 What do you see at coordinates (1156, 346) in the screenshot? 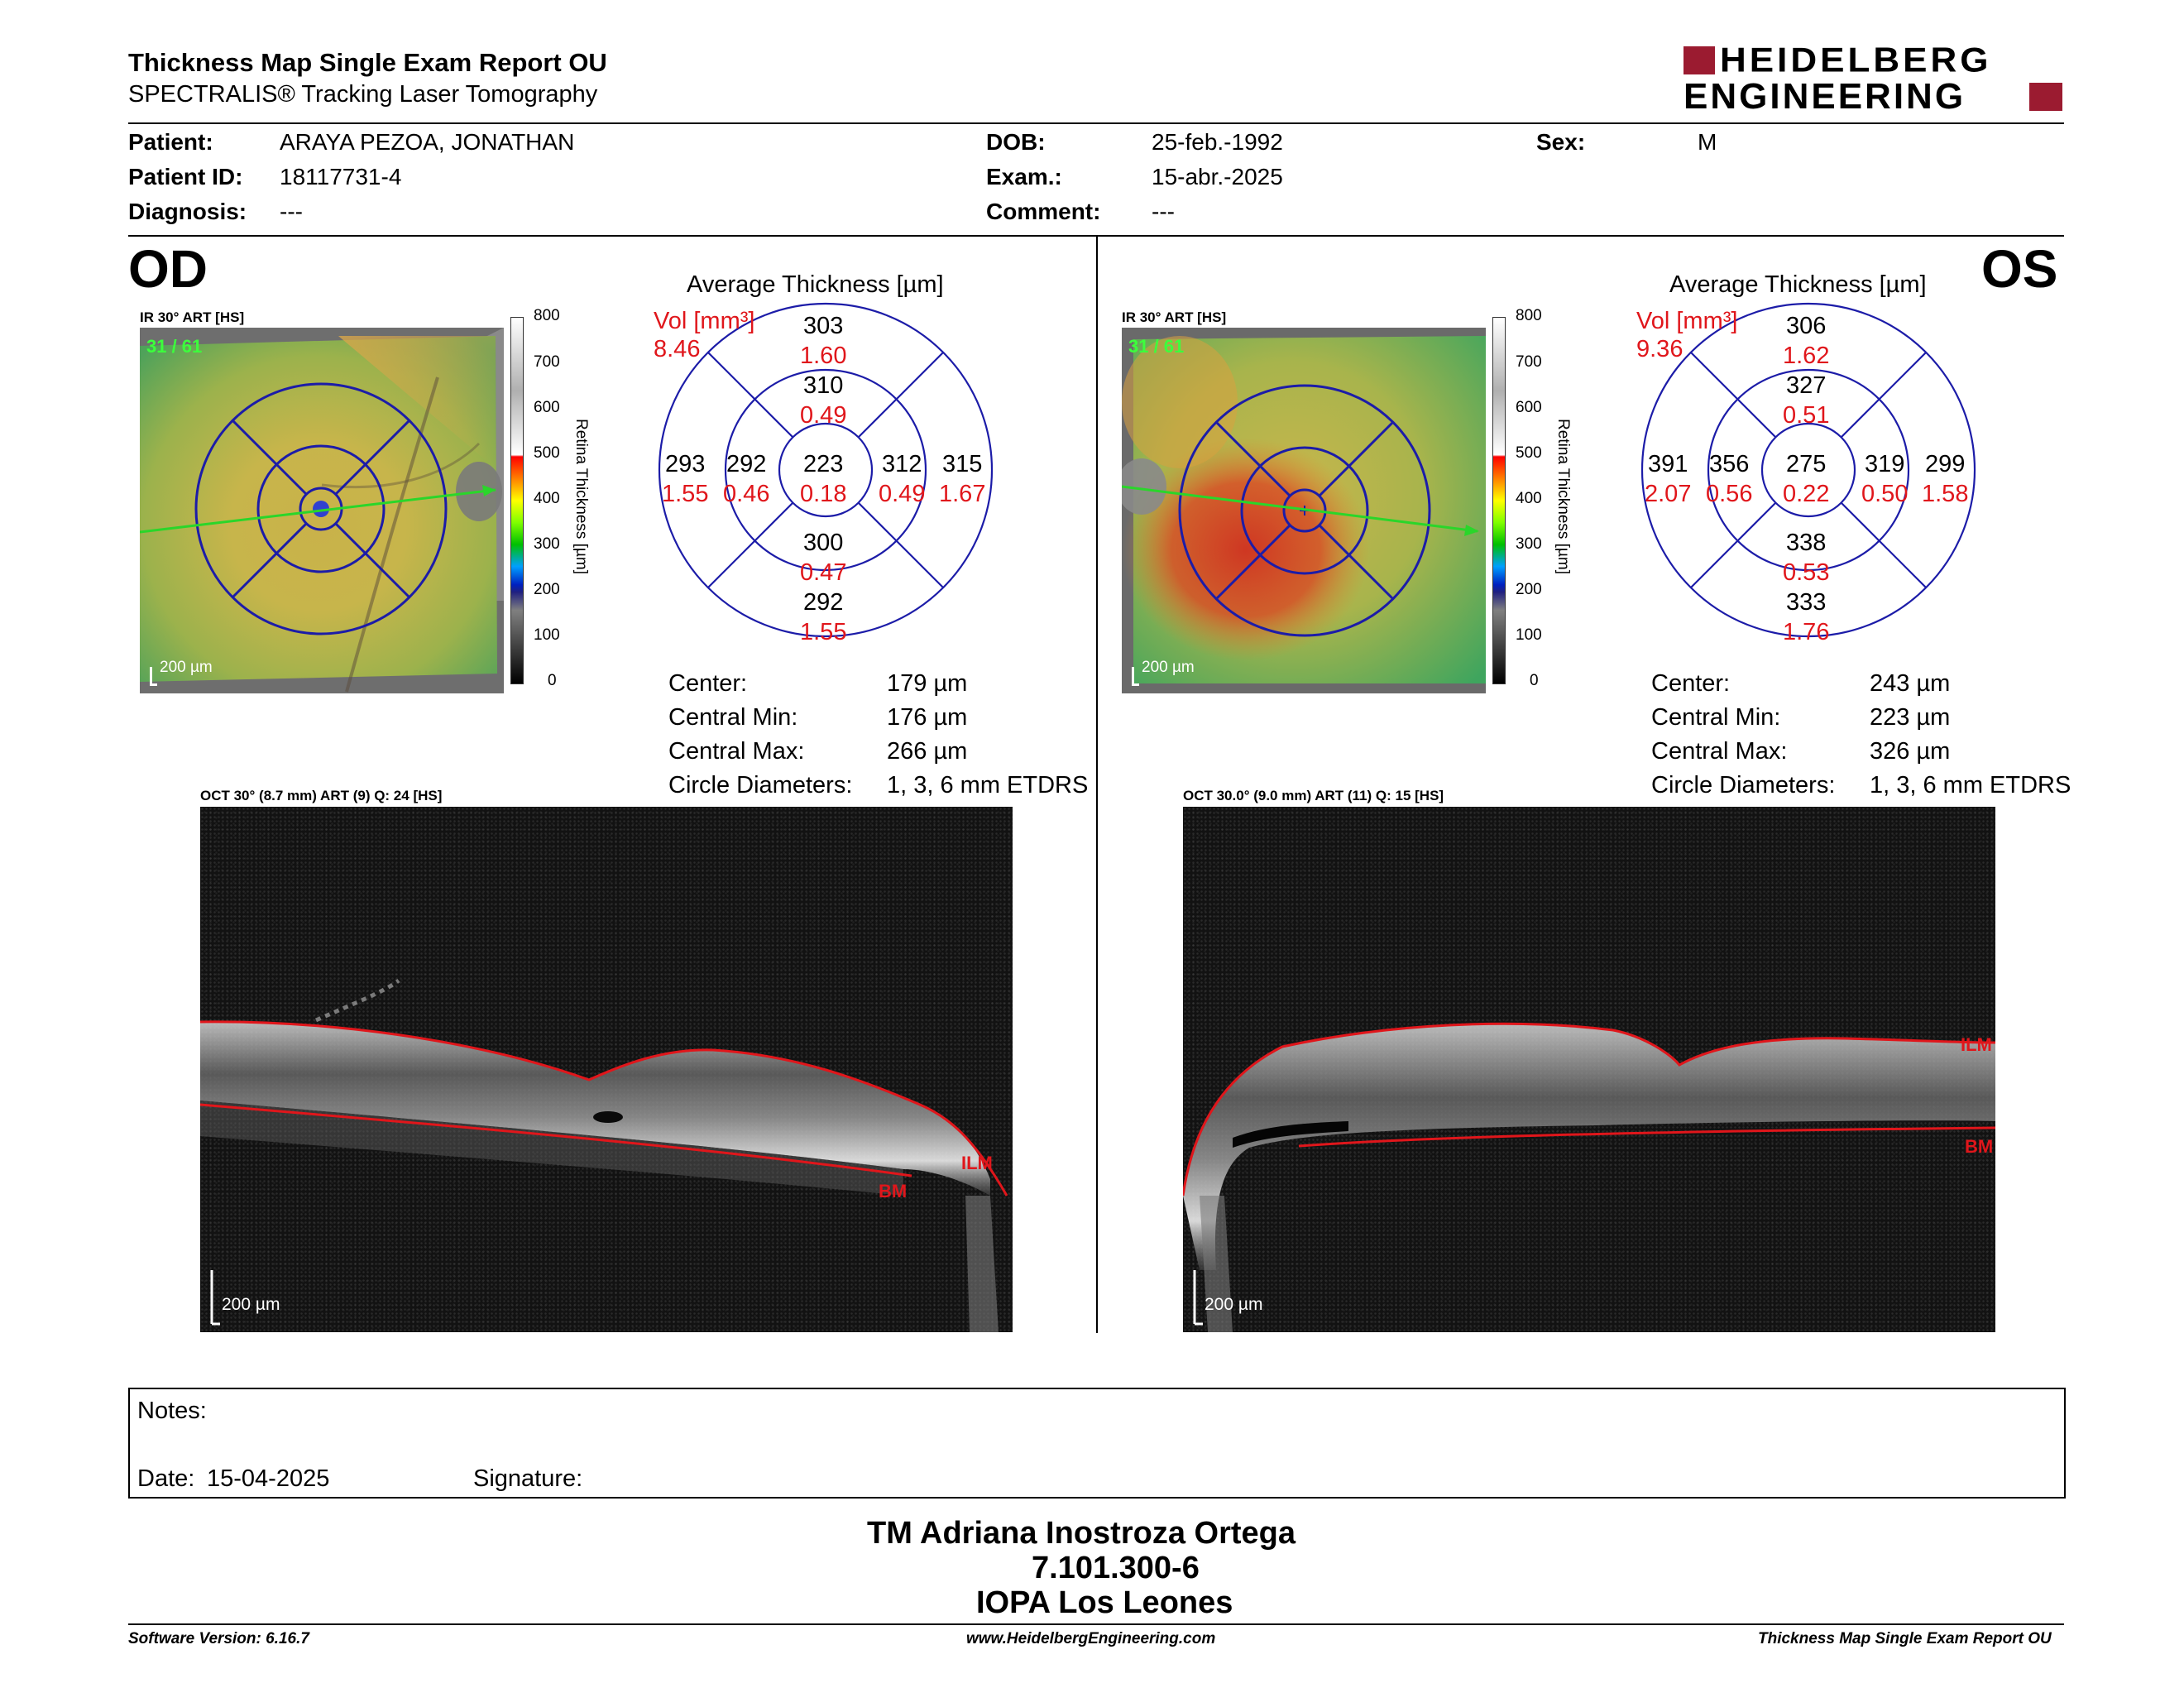
I see `os-frame-counter: 31 / 61` at bounding box center [1156, 346].